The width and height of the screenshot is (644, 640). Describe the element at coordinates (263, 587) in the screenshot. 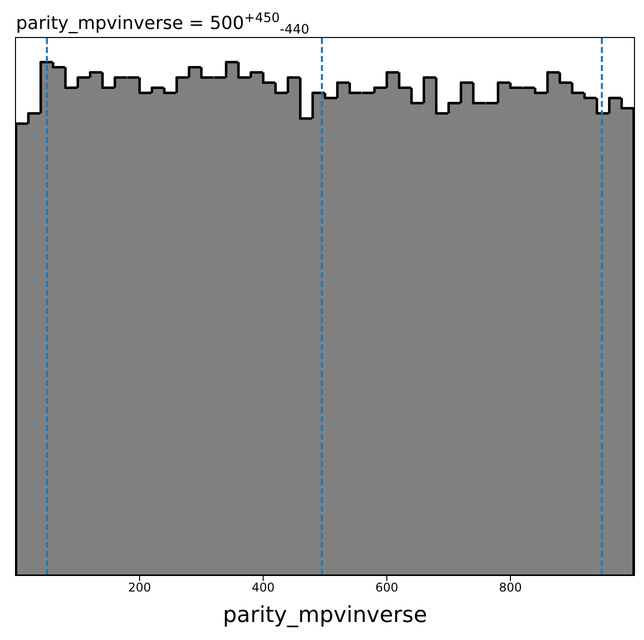

I see `x-tick-label: 400` at that location.